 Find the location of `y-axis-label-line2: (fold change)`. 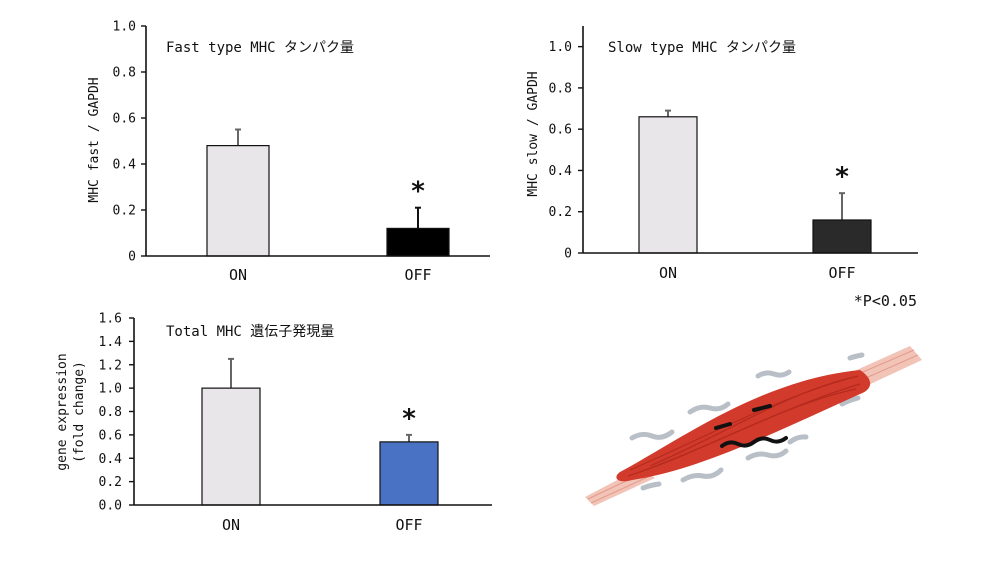

y-axis-label-line2: (fold change) is located at coordinates (79, 412).